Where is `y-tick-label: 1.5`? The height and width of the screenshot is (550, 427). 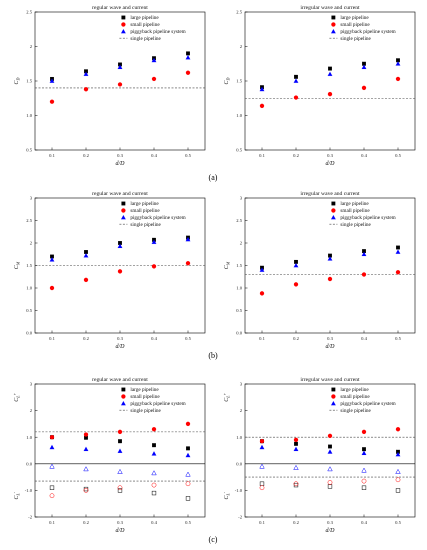
y-tick-label: 1.5 is located at coordinates (29, 265).